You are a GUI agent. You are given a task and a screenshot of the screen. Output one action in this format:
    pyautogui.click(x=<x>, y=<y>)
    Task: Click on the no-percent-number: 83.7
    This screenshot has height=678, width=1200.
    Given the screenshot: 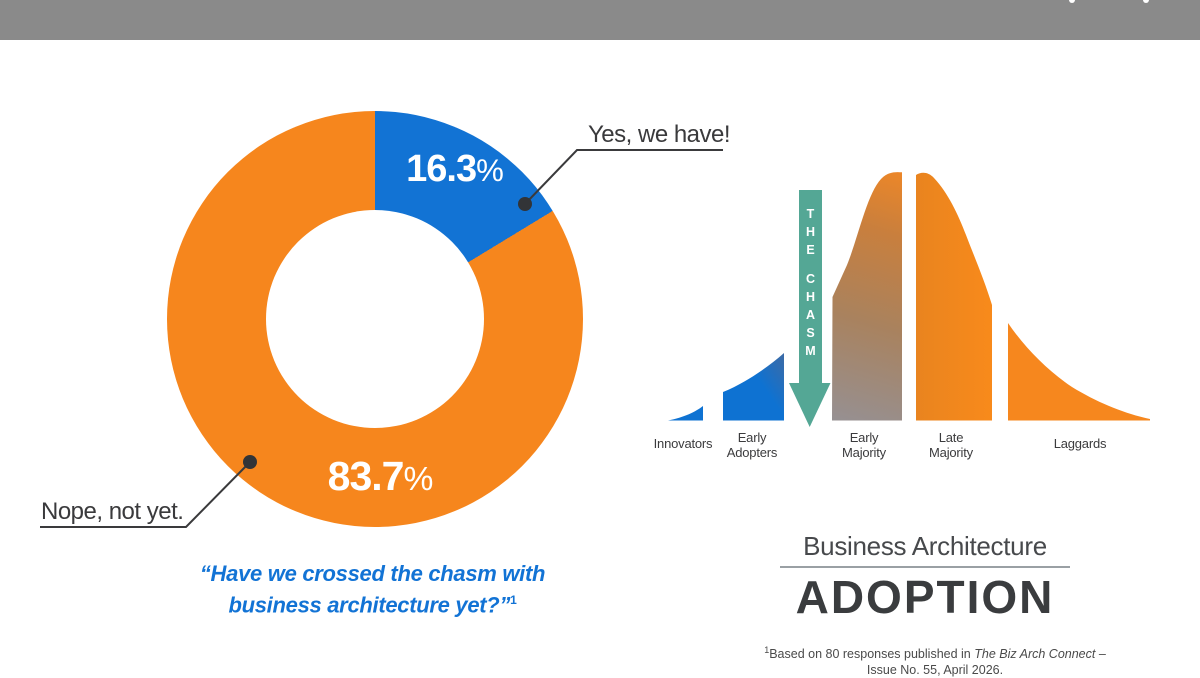 What is the action you would take?
    pyautogui.click(x=366, y=476)
    